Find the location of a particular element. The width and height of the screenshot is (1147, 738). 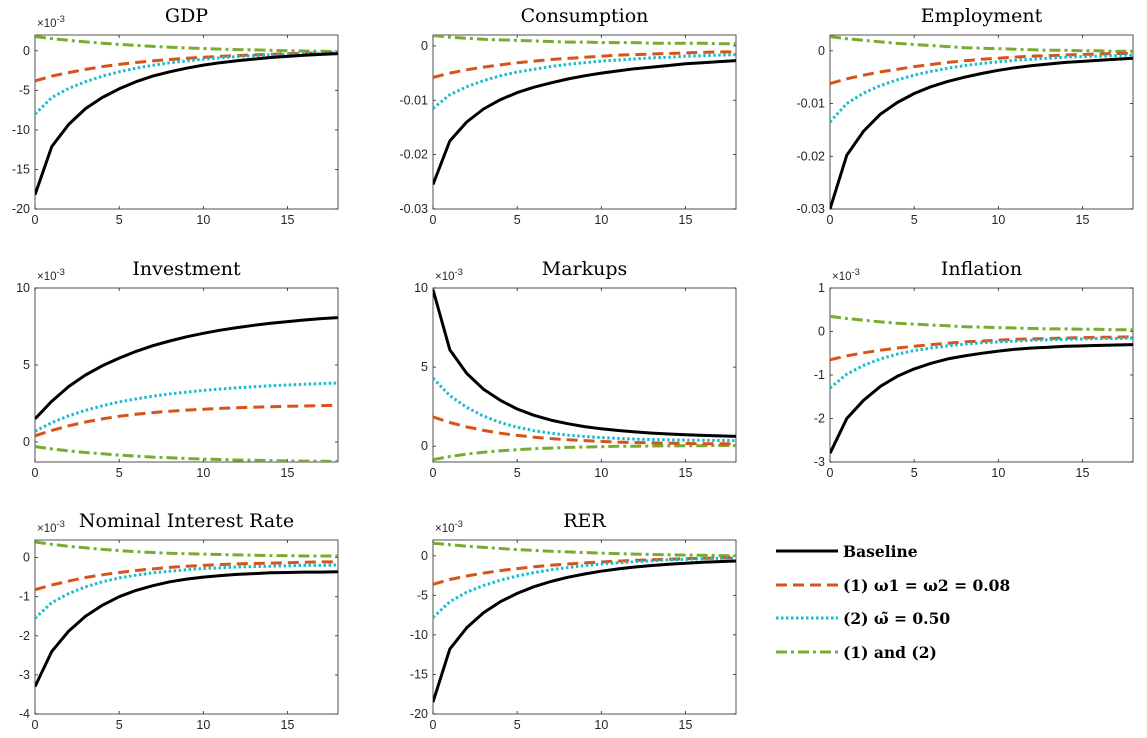

panel-title: RER is located at coordinates (584, 521).